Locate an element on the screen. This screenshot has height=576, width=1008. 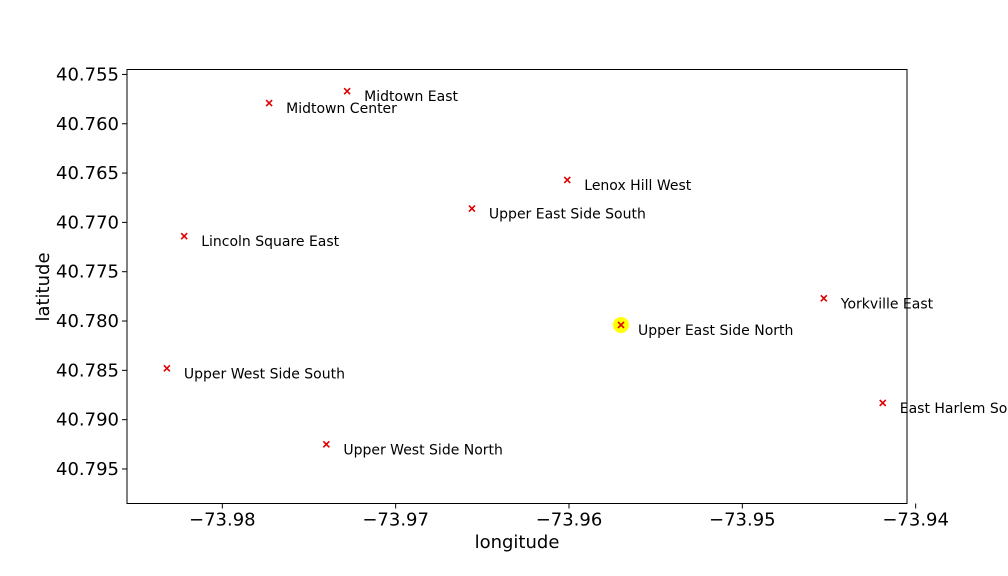
data-point: Lenox Hill West is located at coordinates (627, 185).